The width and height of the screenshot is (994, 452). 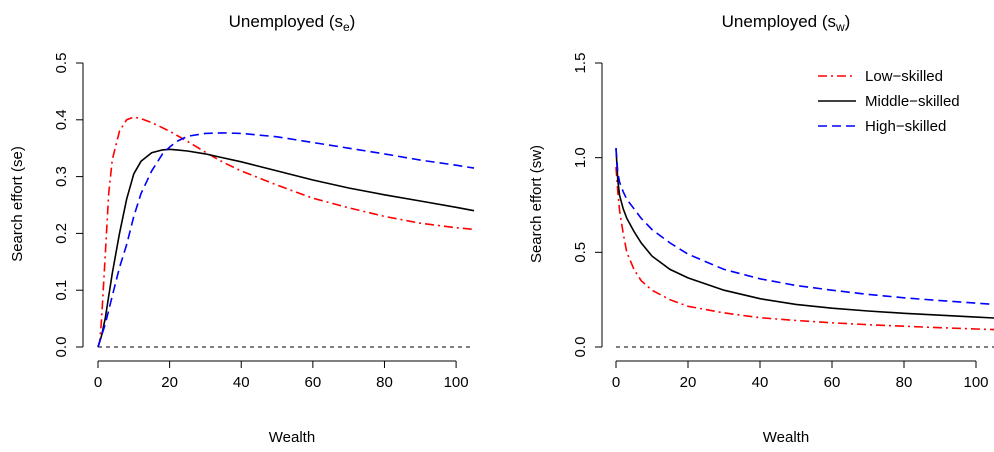 What do you see at coordinates (580, 157) in the screenshot?
I see `panel-2-y-tick-label: 1.0` at bounding box center [580, 157].